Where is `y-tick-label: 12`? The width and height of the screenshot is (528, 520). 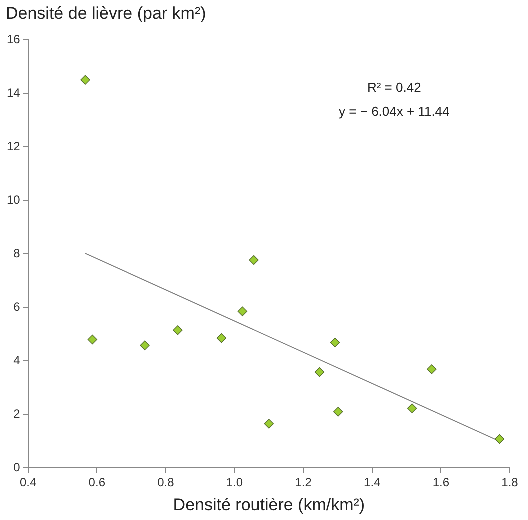 y-tick-label: 12 is located at coordinates (13, 146).